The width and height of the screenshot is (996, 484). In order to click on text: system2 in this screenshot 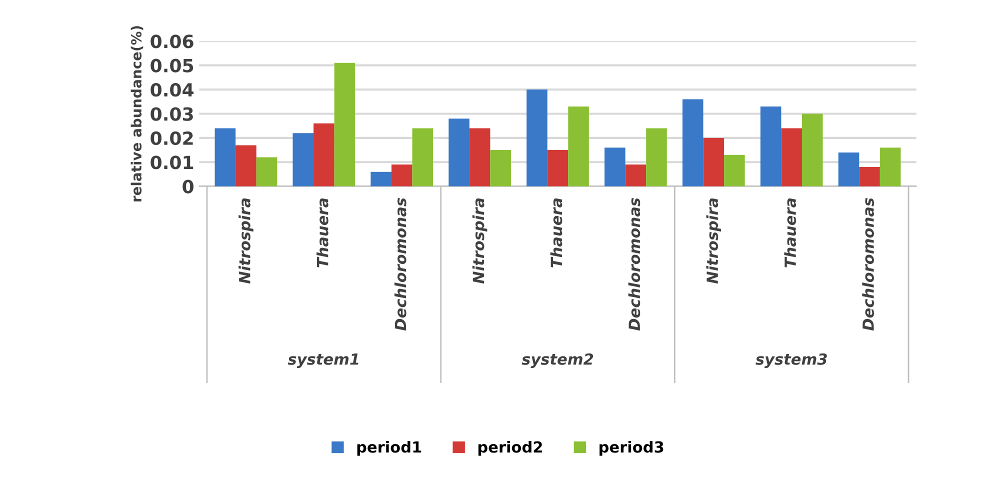, I will do `click(558, 360)`.